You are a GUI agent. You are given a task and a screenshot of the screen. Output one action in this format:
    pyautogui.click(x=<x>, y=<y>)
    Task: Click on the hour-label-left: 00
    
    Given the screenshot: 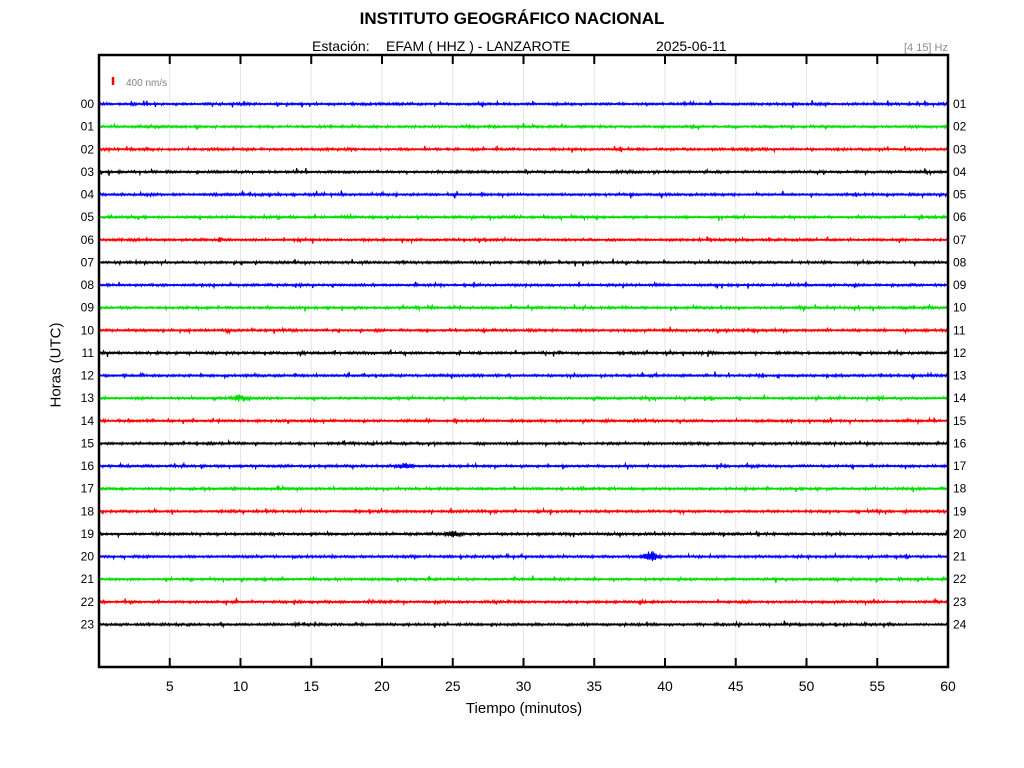 What is the action you would take?
    pyautogui.click(x=88, y=104)
    